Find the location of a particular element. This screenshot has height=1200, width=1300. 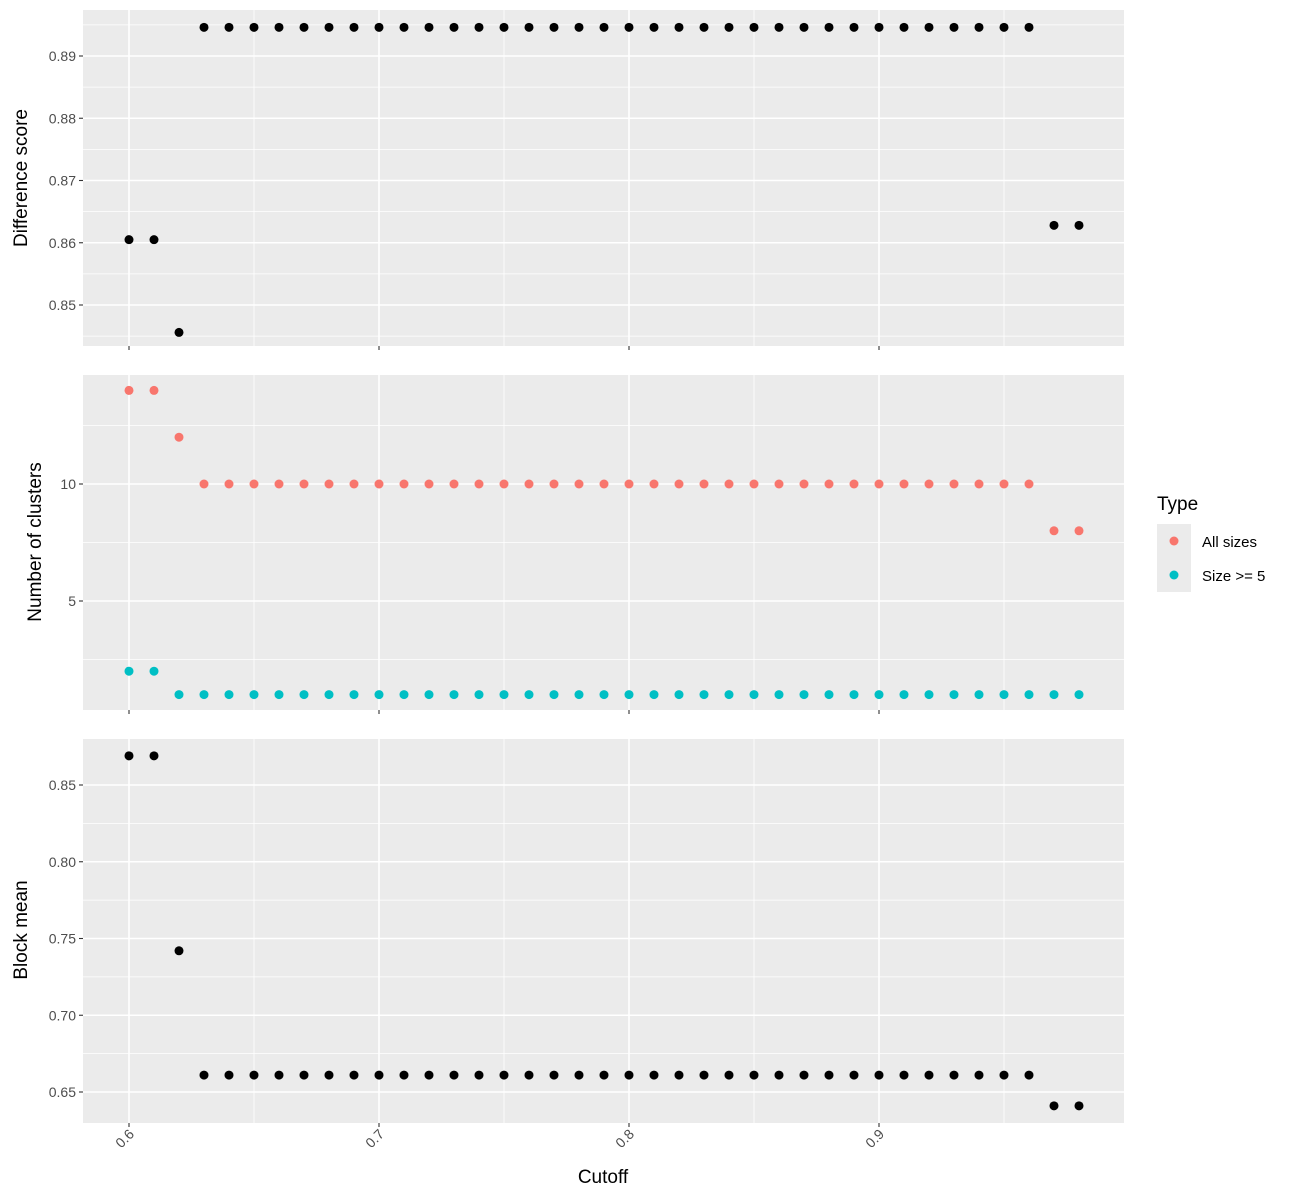

legend-key-all-sizes is located at coordinates (1174, 541).